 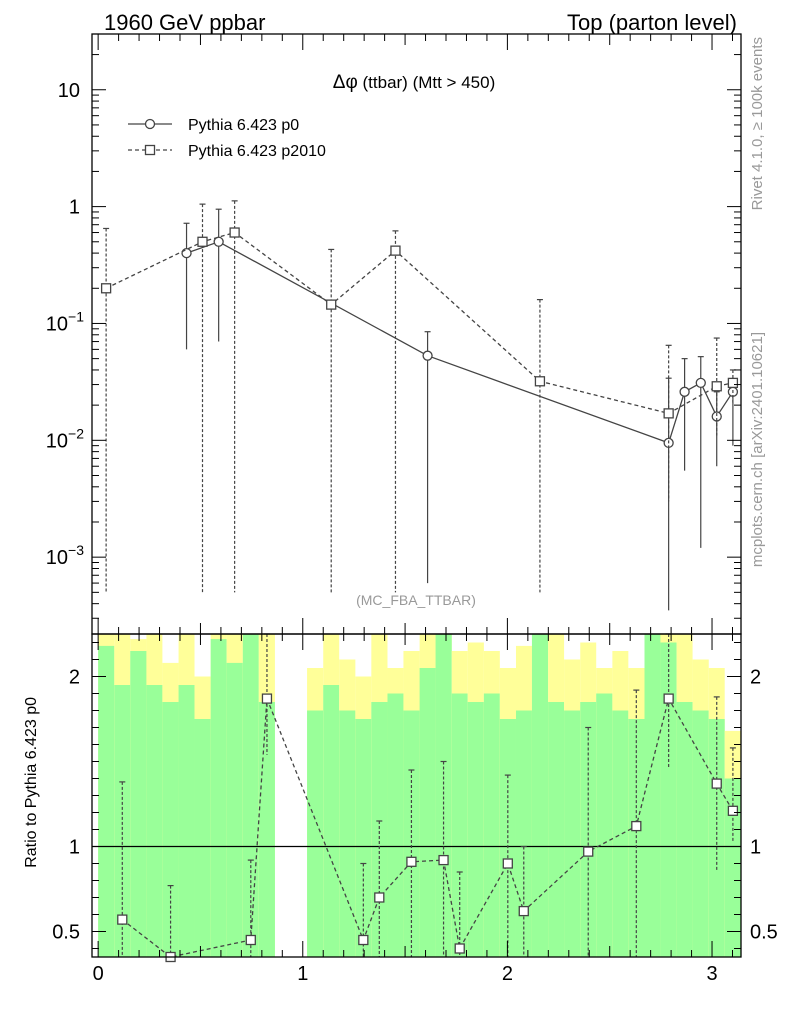 I want to click on main-ytick-label-3: 10⁻², so click(x=65, y=438).